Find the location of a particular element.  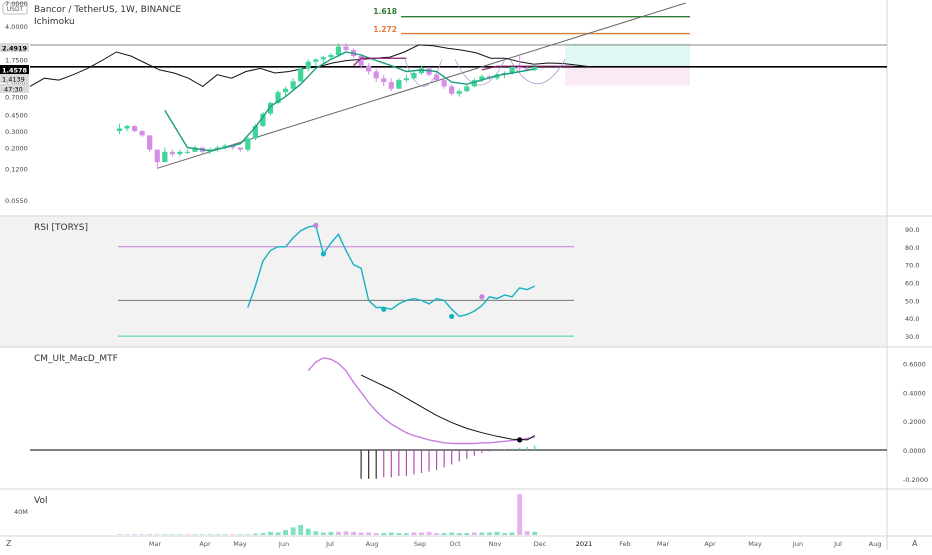

rsi-line is located at coordinates (391, 271).